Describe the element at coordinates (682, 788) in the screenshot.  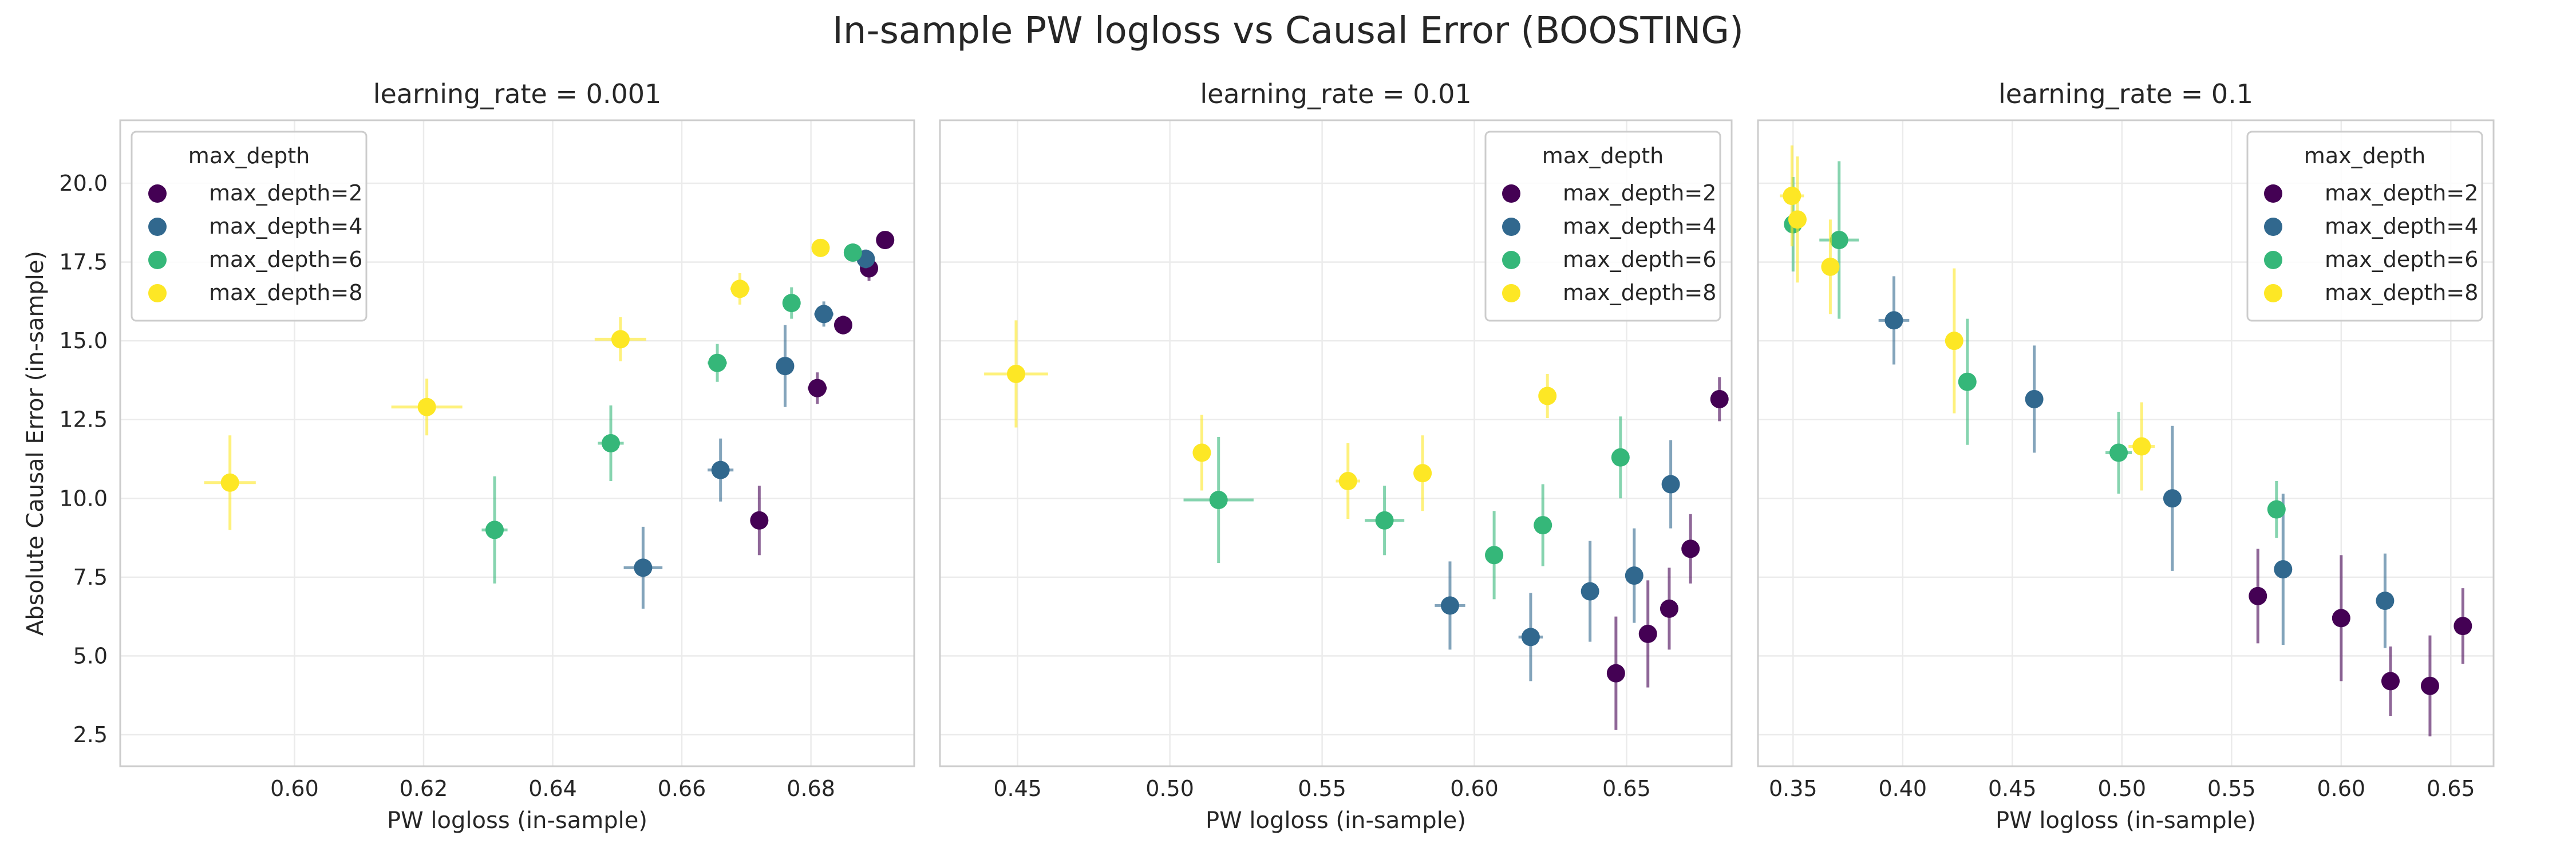
I see `x-tick-label: 0.66` at that location.